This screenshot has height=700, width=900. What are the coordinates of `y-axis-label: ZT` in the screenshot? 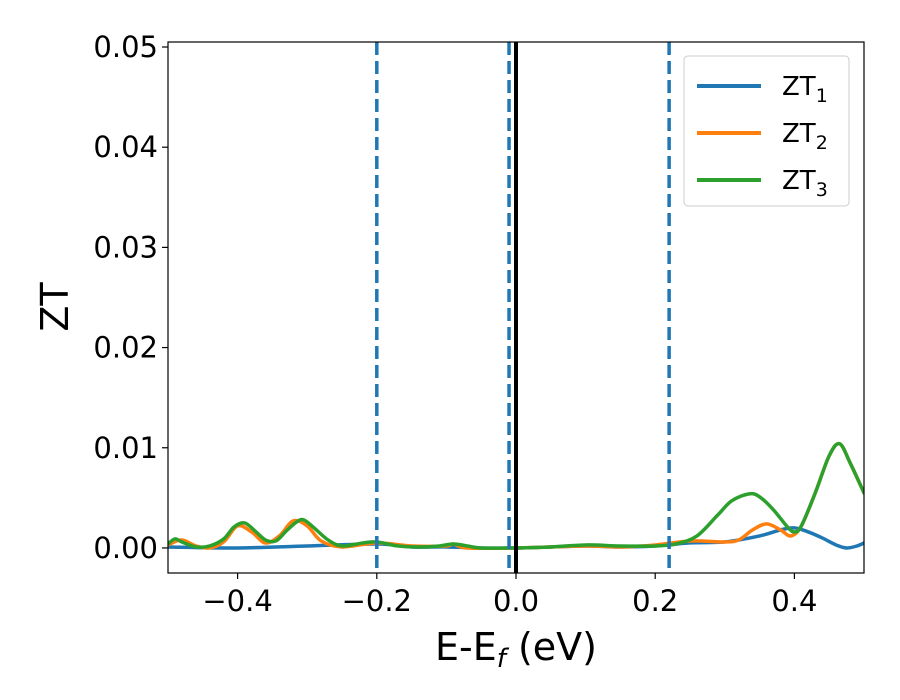 It's located at (55, 307).